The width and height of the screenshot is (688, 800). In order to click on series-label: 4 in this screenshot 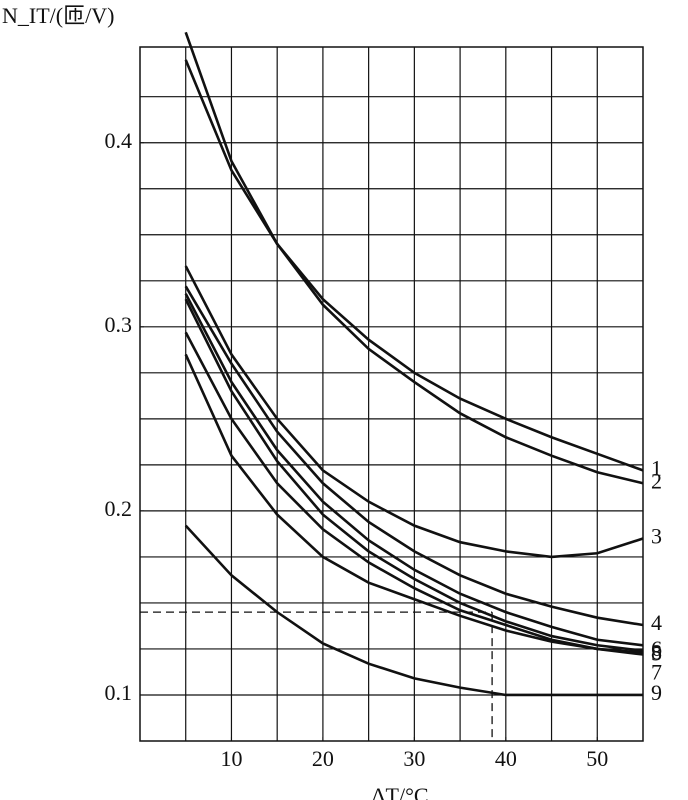, I will do `click(656, 622)`.